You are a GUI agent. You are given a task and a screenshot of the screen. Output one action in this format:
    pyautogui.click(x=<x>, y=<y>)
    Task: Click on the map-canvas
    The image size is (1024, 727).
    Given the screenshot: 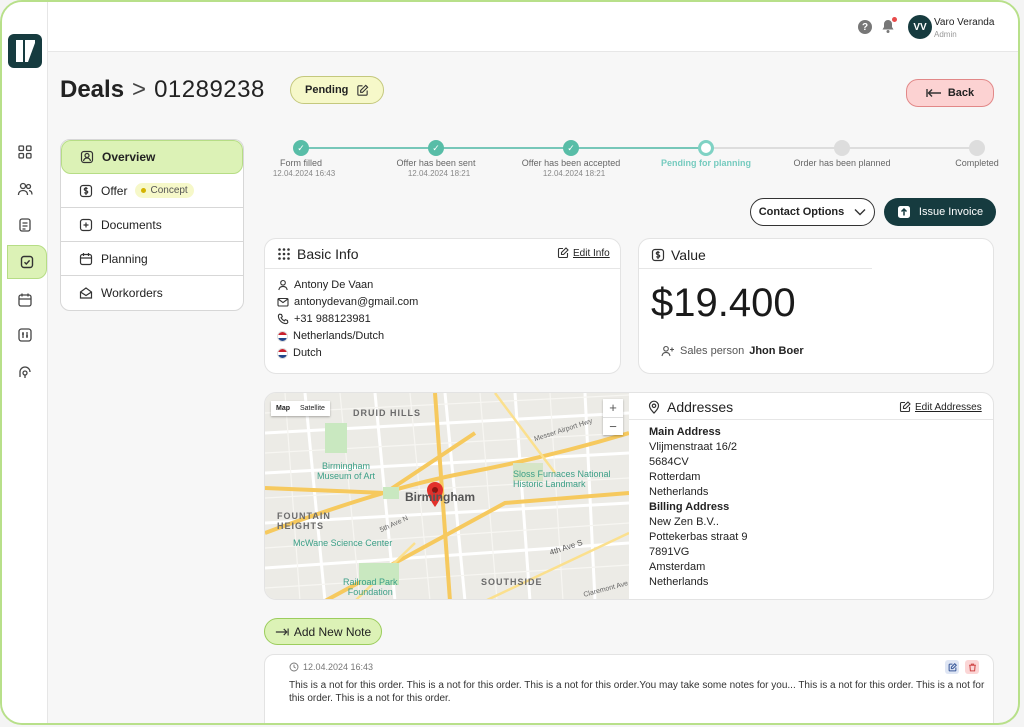 What is the action you would take?
    pyautogui.click(x=447, y=496)
    